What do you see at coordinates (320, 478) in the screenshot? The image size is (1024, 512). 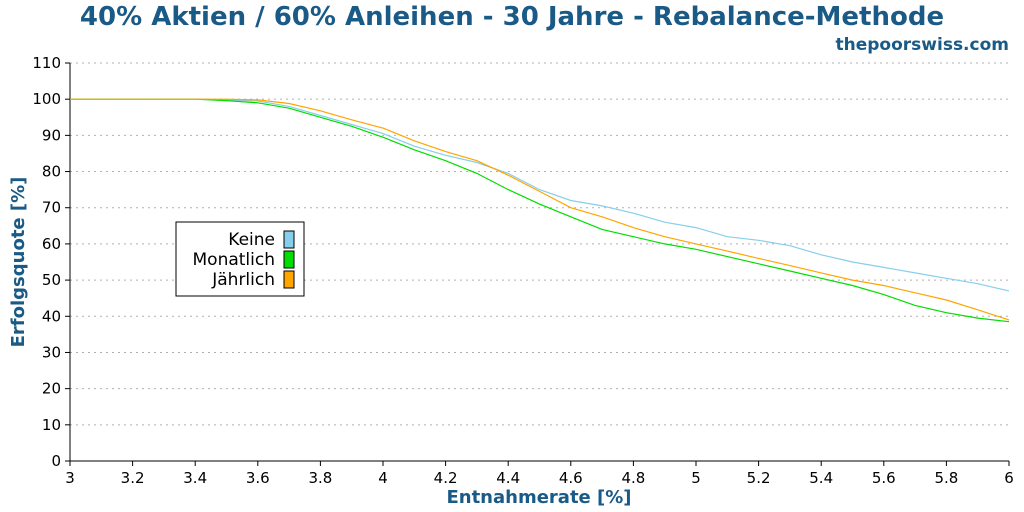 I see `x-tick-label: 3.8` at bounding box center [320, 478].